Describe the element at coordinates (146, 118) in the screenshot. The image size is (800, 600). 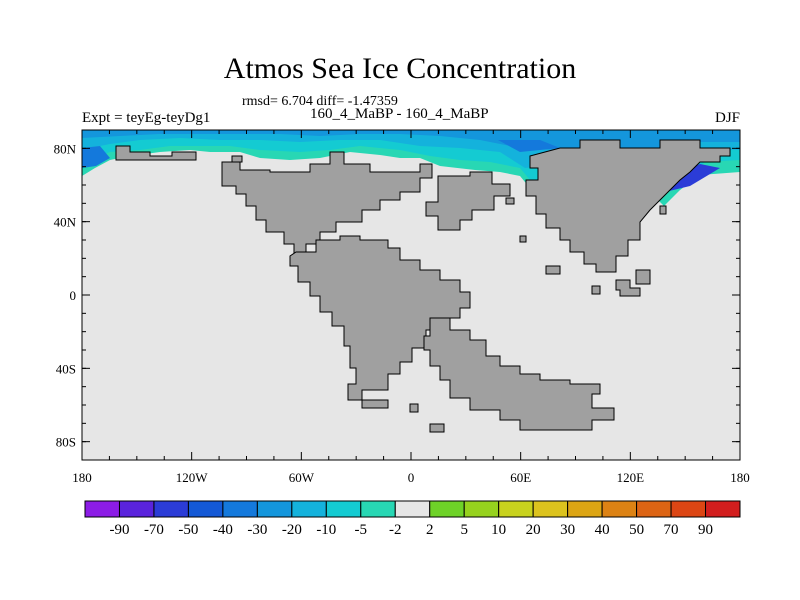
I see `experiment-label: Expt = teyEg-teyDg1` at that location.